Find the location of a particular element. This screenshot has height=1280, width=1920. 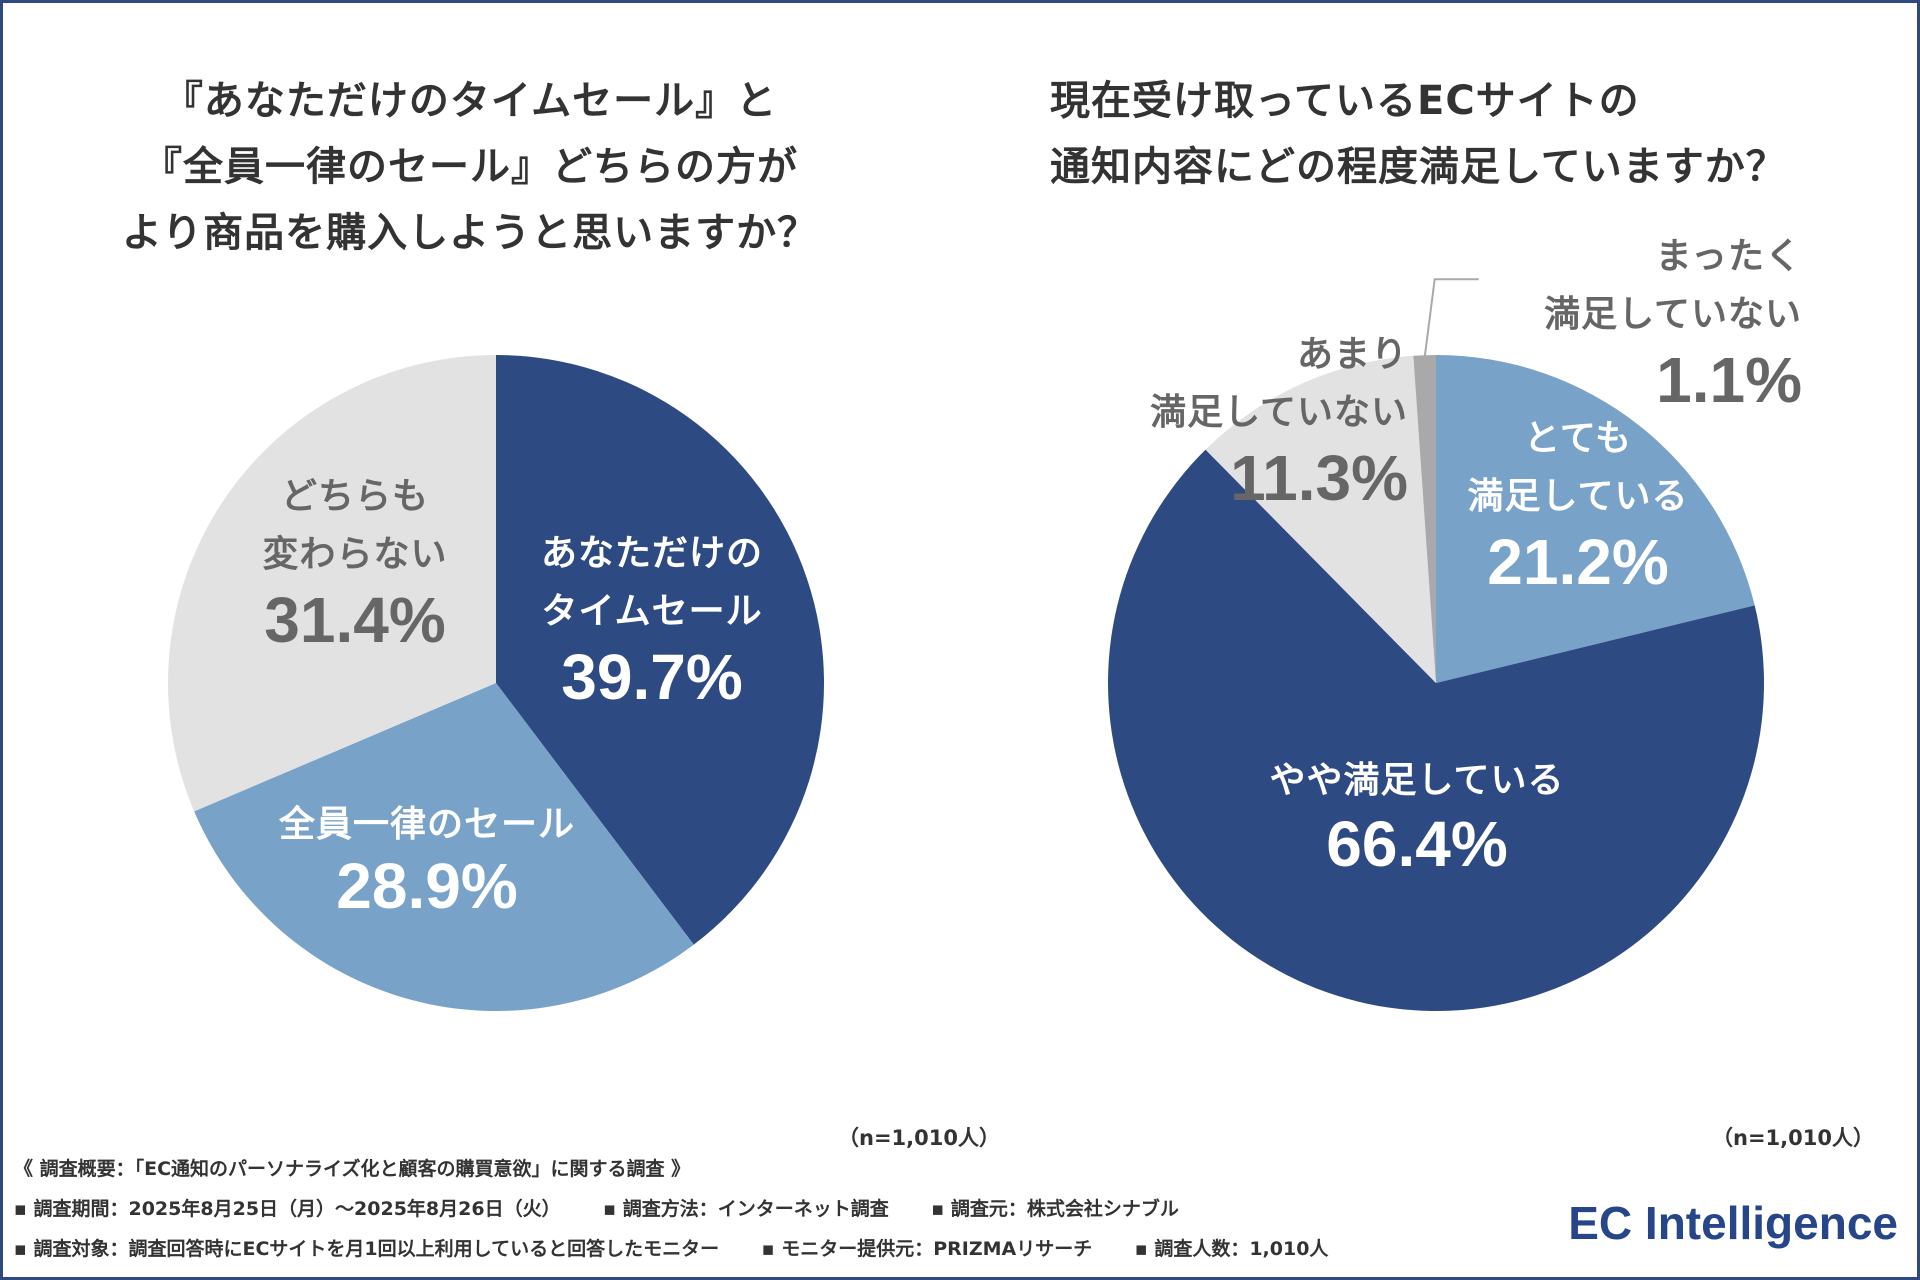

right-sample-size: （n=1,010人） is located at coordinates (1793, 1138).